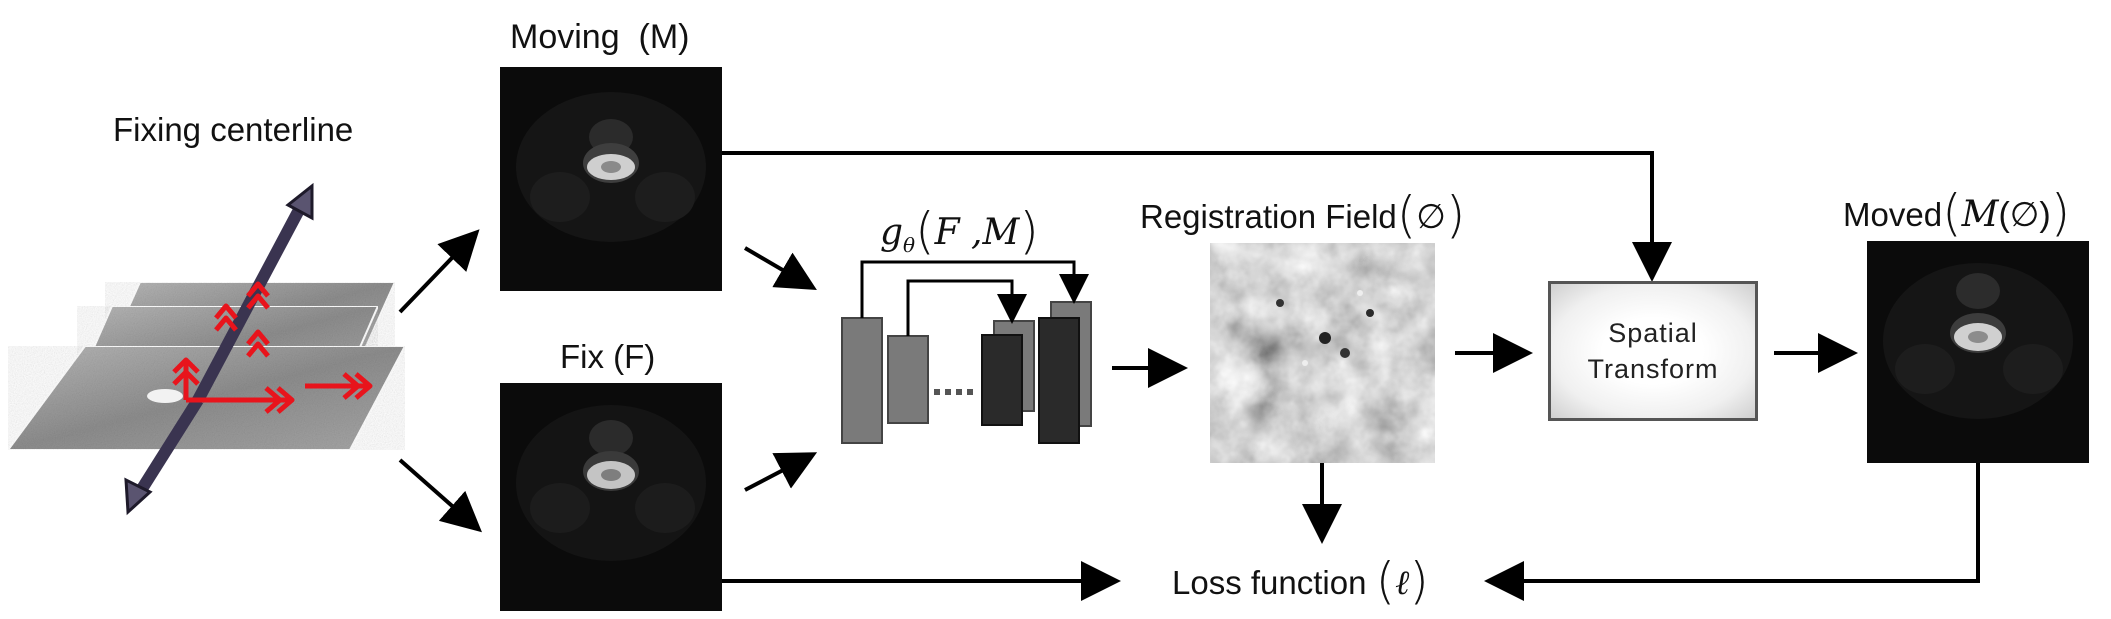 Image resolution: width=2111 pixels, height=619 pixels. I want to click on spatial-transform-line2: Transform, so click(1653, 369).